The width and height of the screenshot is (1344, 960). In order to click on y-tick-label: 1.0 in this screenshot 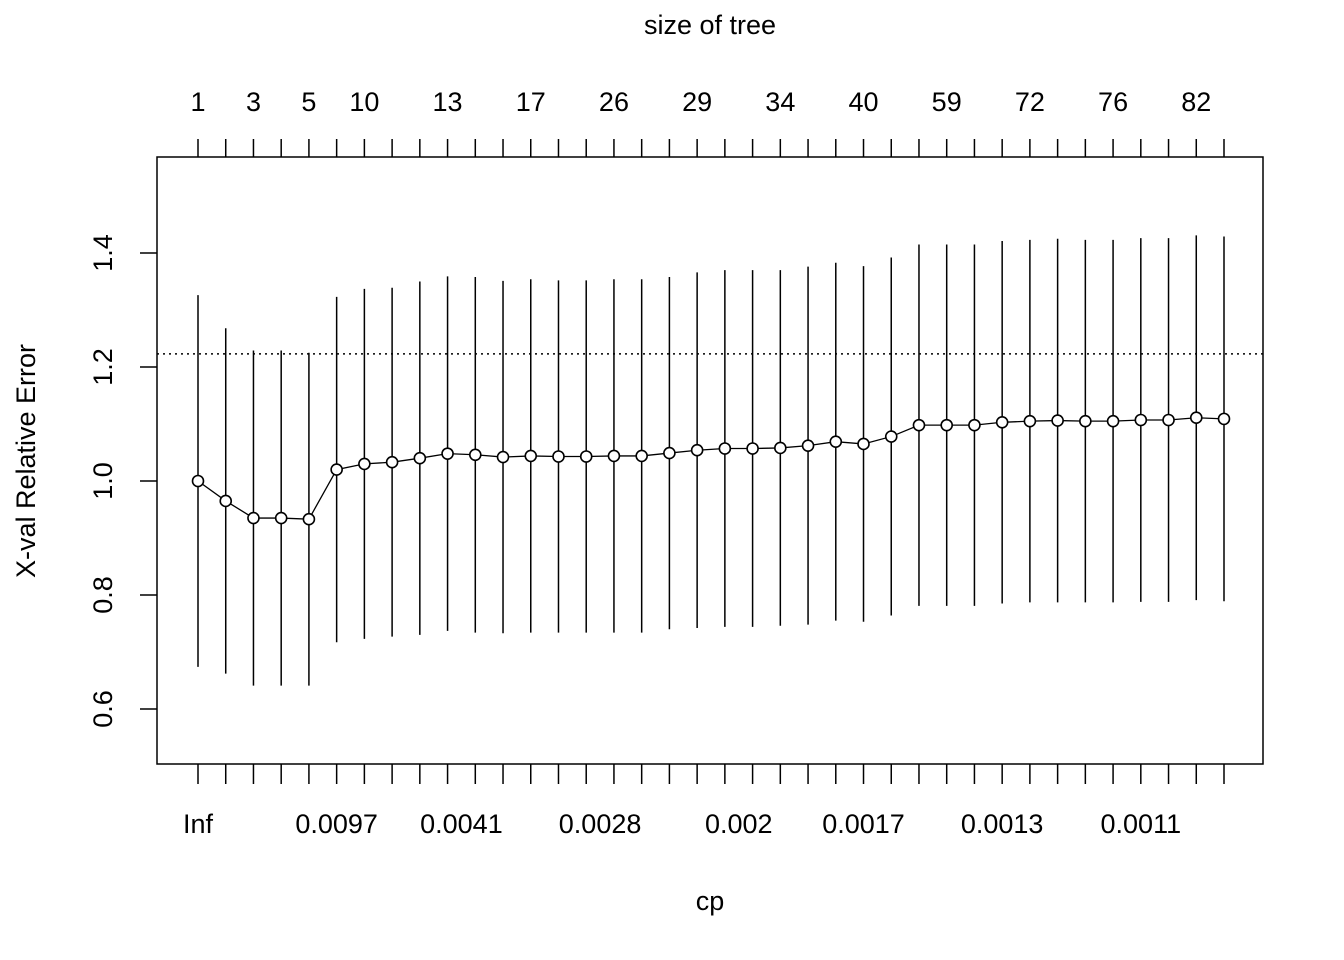, I will do `click(103, 481)`.